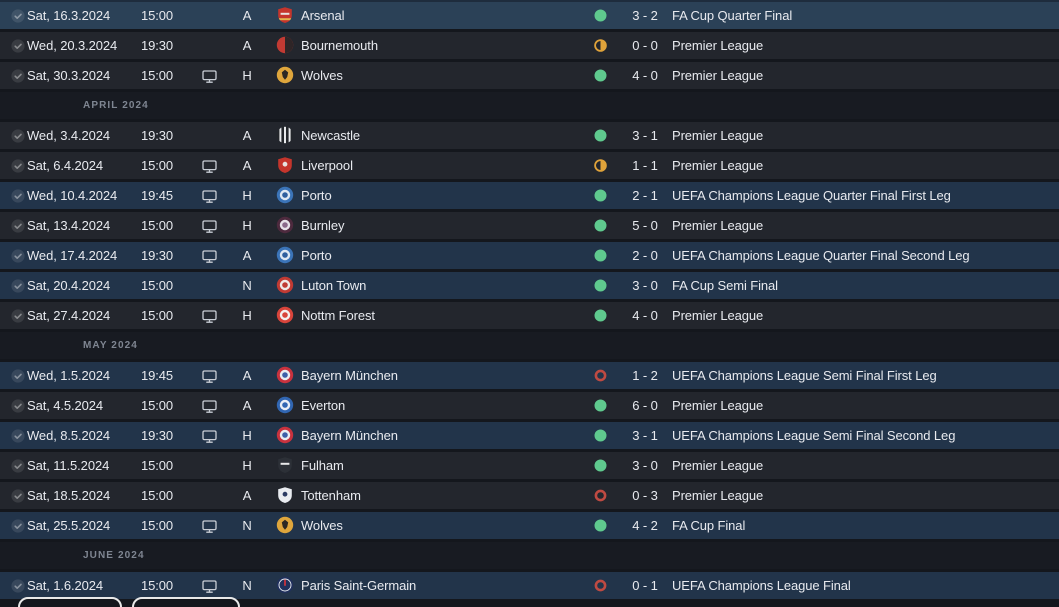 The height and width of the screenshot is (607, 1059). I want to click on score: 1 - 2, so click(645, 375).